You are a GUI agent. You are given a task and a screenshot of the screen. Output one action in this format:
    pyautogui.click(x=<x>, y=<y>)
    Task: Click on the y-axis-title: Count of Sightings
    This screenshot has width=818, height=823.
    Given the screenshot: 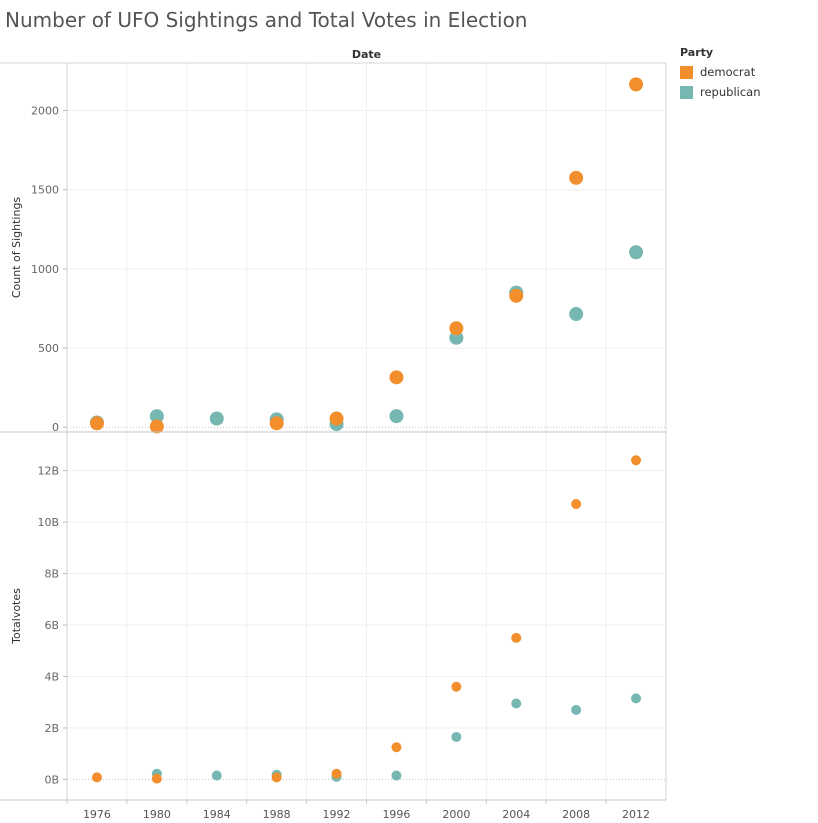 What is the action you would take?
    pyautogui.click(x=16, y=248)
    